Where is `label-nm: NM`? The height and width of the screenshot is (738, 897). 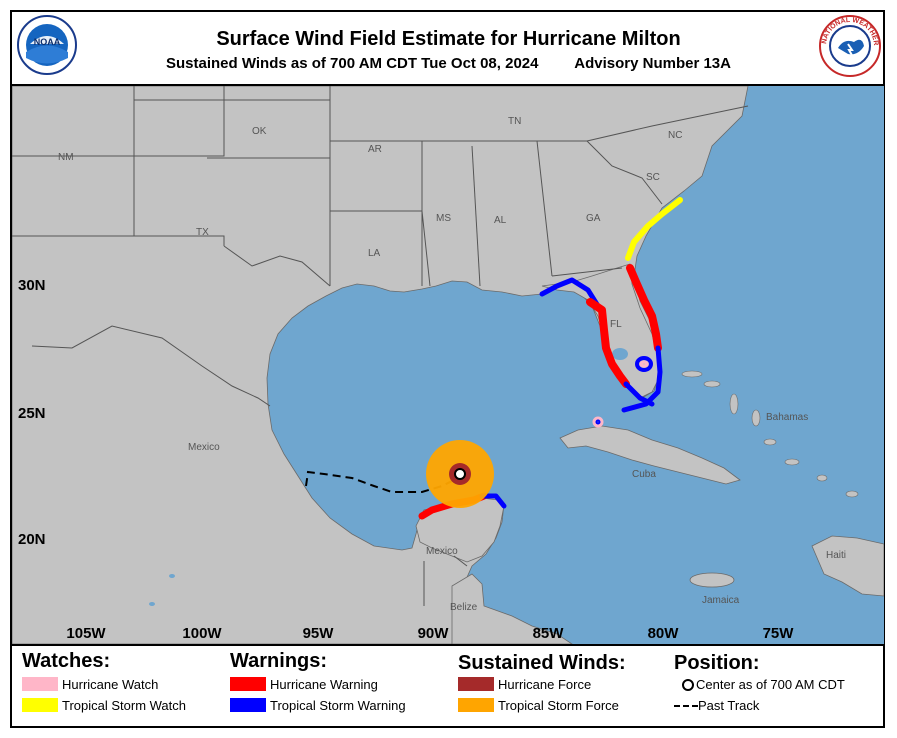 label-nm: NM is located at coordinates (66, 157).